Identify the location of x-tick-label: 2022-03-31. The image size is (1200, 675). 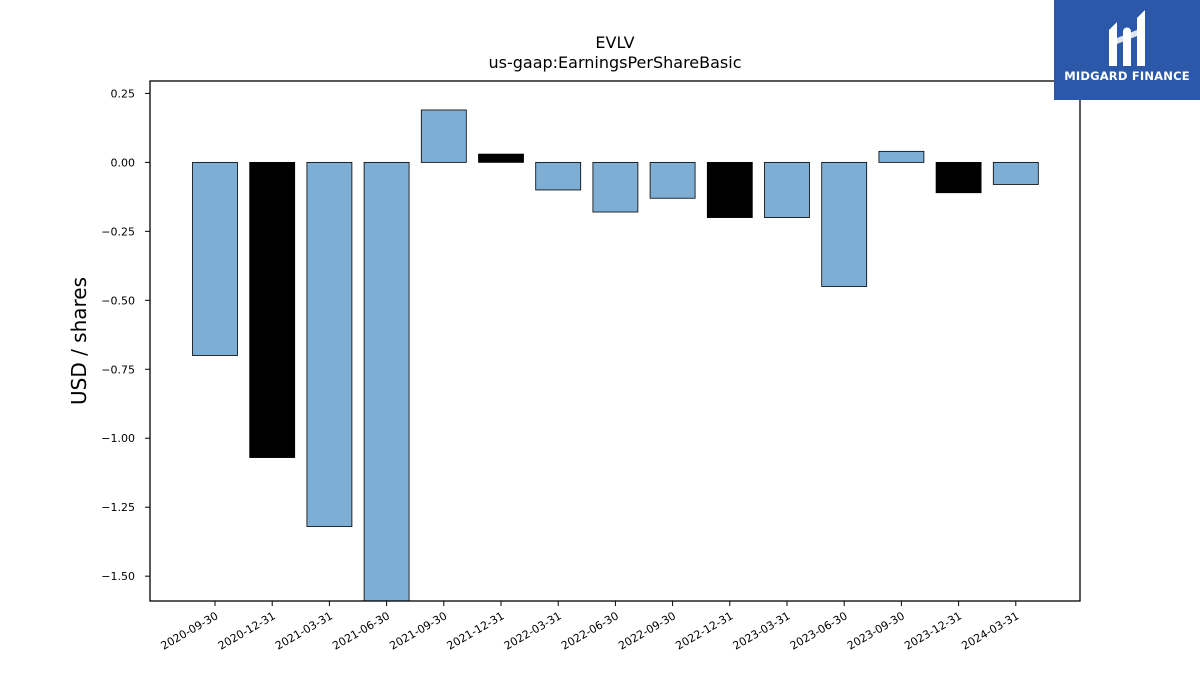
(533, 630).